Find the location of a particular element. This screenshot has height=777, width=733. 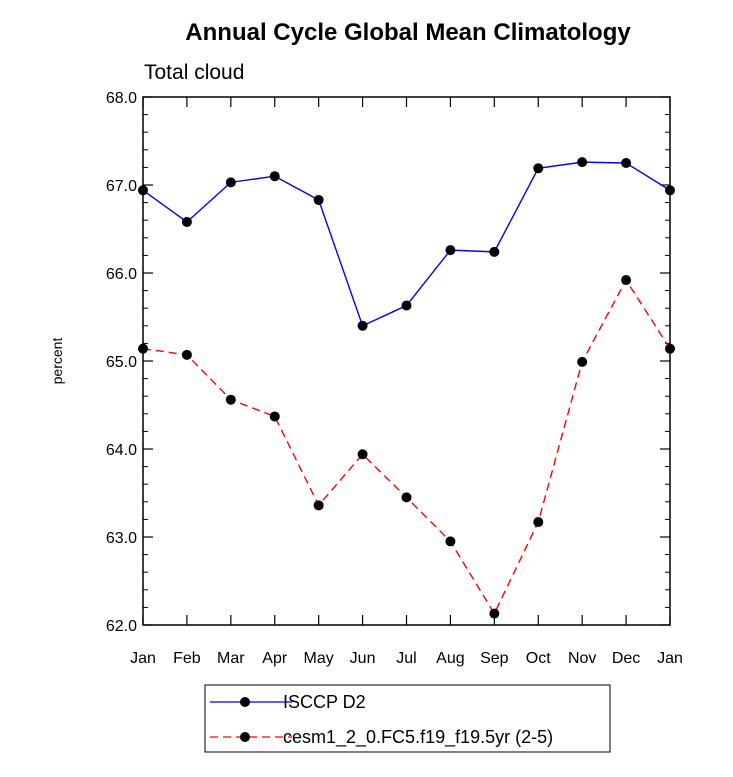

y-tick-label: 66.0 is located at coordinates (121, 274).